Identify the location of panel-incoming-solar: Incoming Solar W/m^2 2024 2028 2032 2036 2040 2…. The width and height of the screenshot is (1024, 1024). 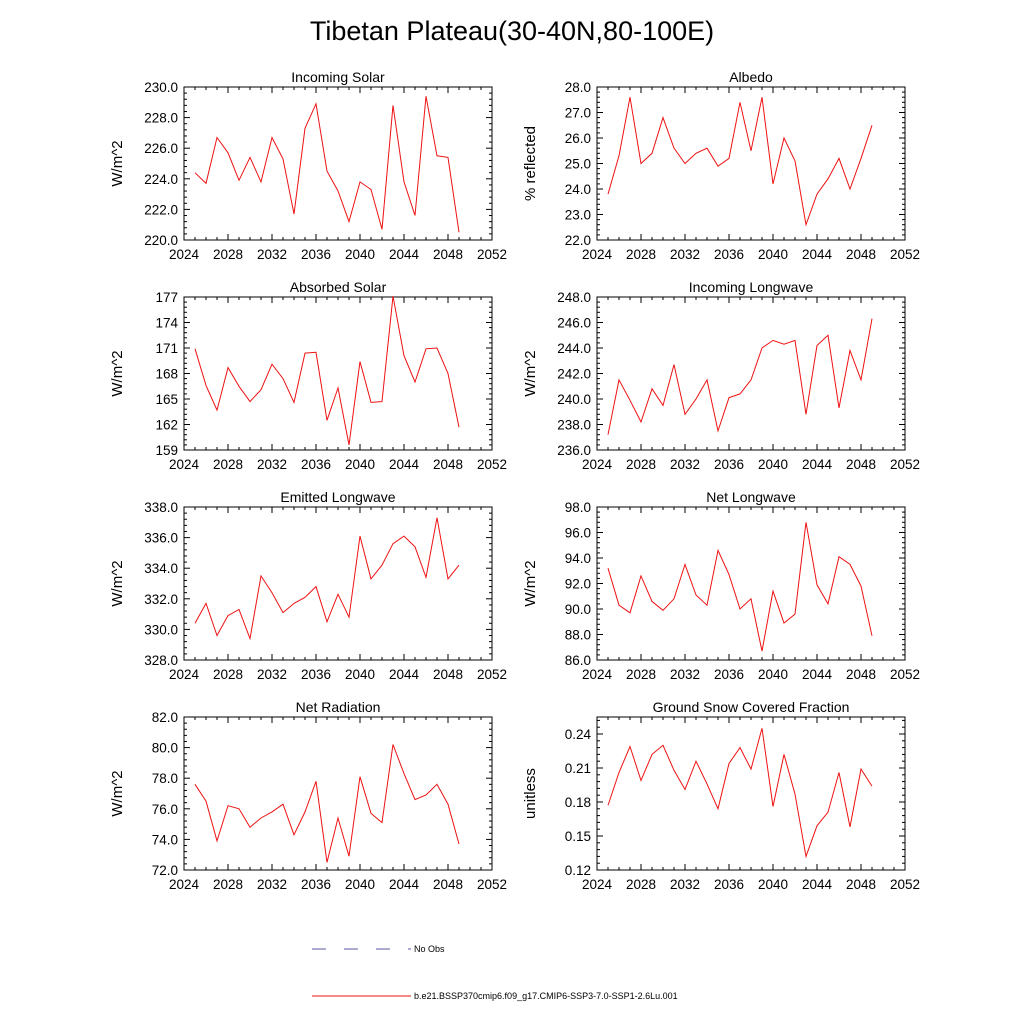
(308, 165).